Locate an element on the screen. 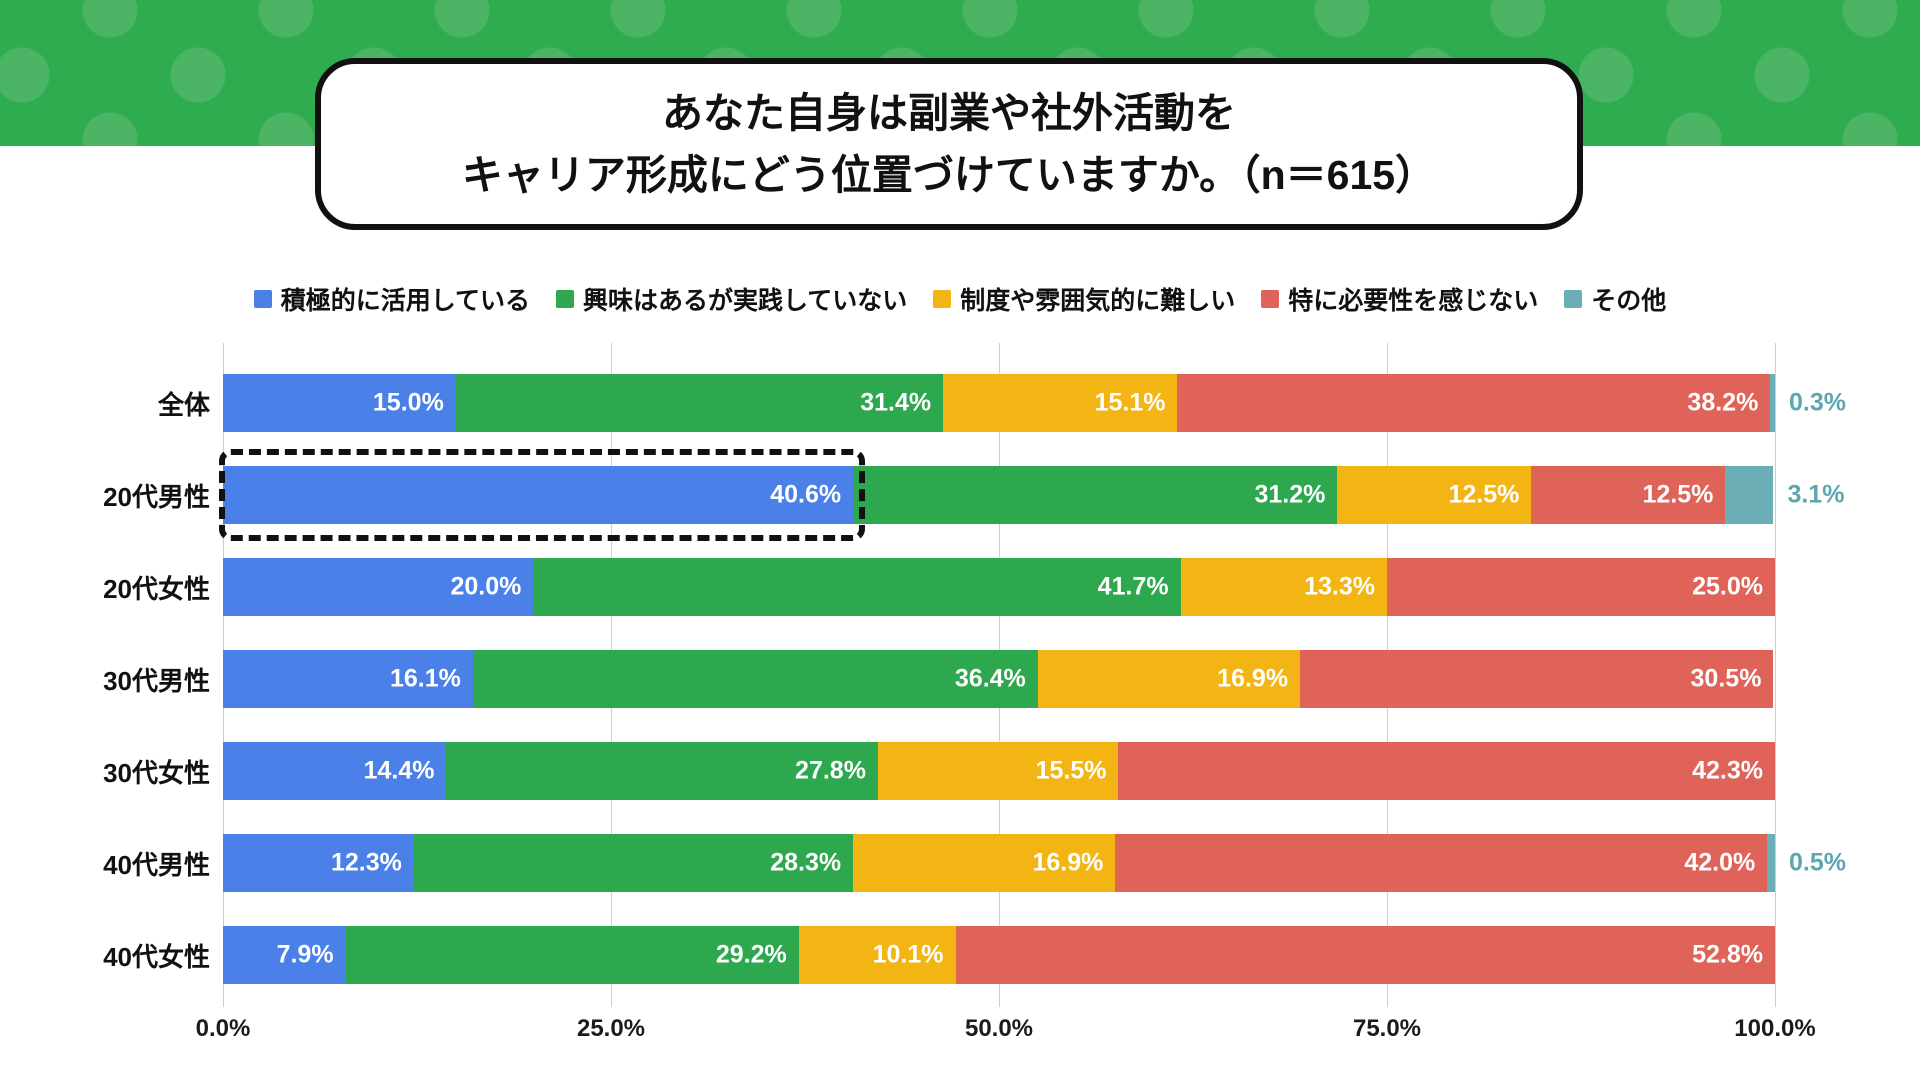 This screenshot has width=1920, height=1090. bar-value-label: 12.5% is located at coordinates (1678, 494).